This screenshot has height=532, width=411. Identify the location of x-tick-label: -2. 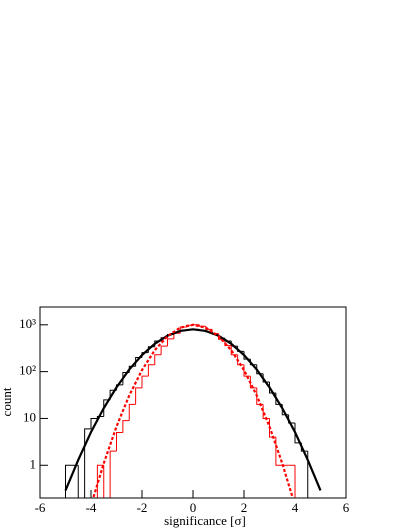
(142, 507).